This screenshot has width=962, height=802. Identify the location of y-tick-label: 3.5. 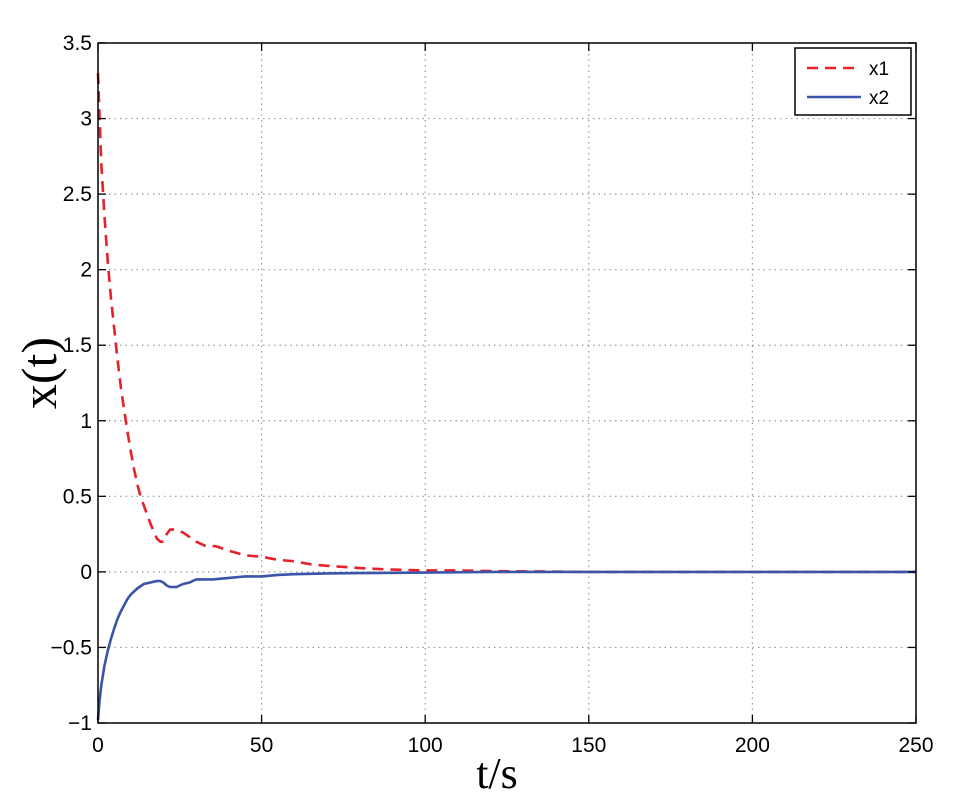
(77, 43).